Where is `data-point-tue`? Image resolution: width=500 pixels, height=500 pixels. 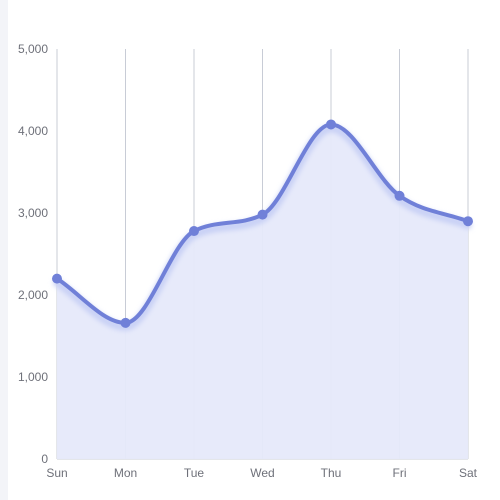 data-point-tue is located at coordinates (194, 231).